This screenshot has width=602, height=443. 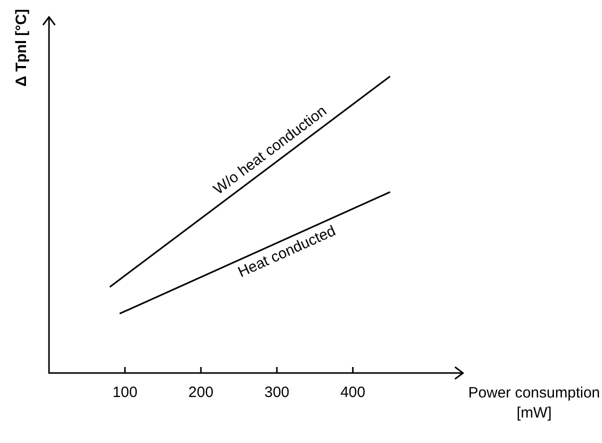 What do you see at coordinates (353, 393) in the screenshot?
I see `x-tick-label: 400` at bounding box center [353, 393].